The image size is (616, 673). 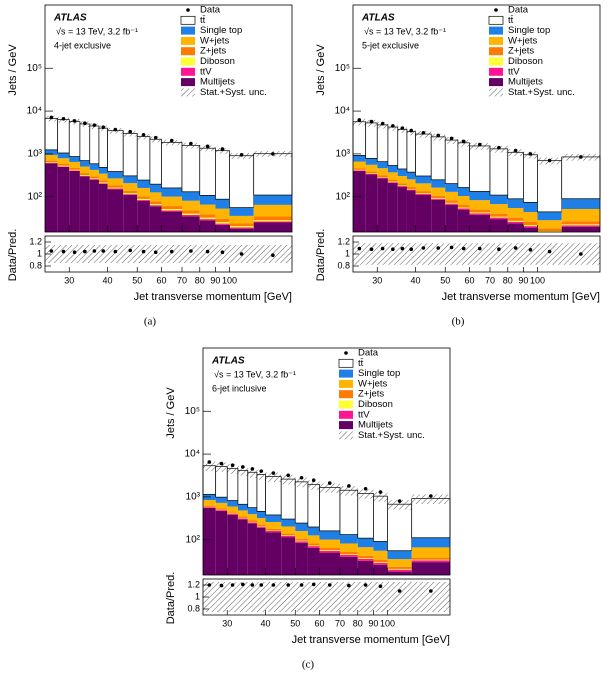 What do you see at coordinates (233, 92) in the screenshot?
I see `legend-label: Stat.+Syst. unc.` at bounding box center [233, 92].